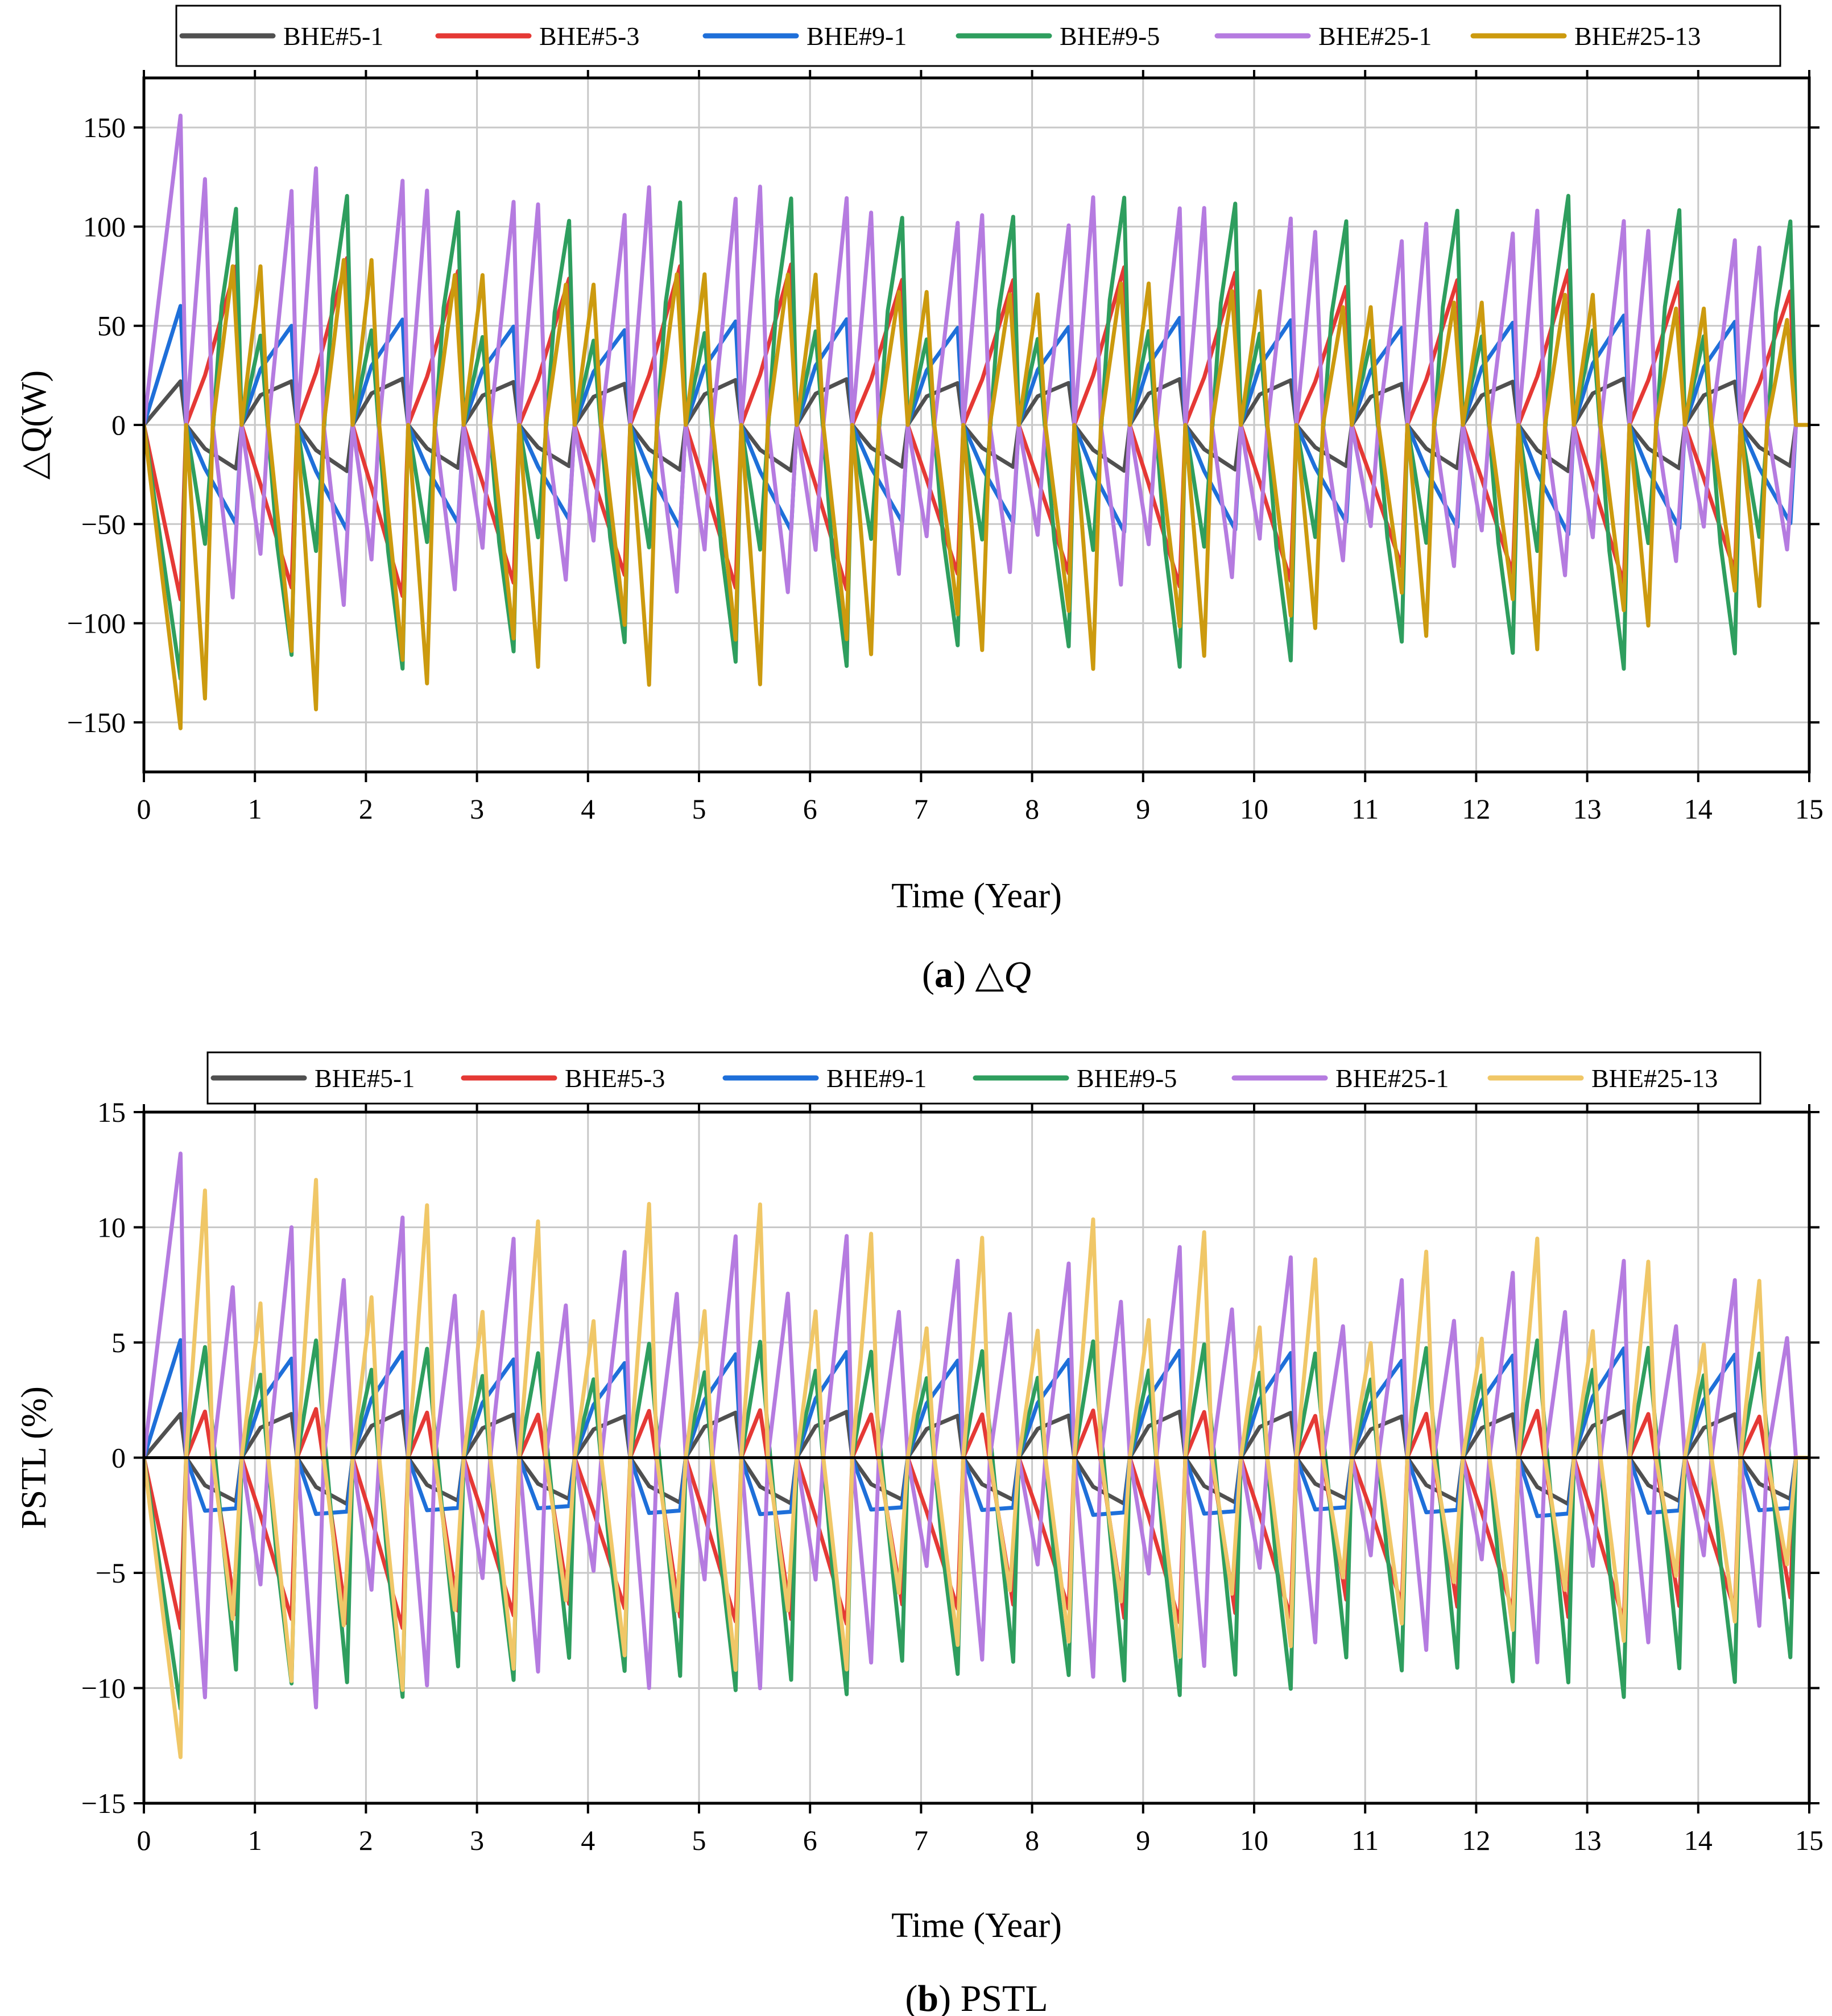  What do you see at coordinates (1032, 809) in the screenshot?
I see `panel-a-x-tick-label: 8` at bounding box center [1032, 809].